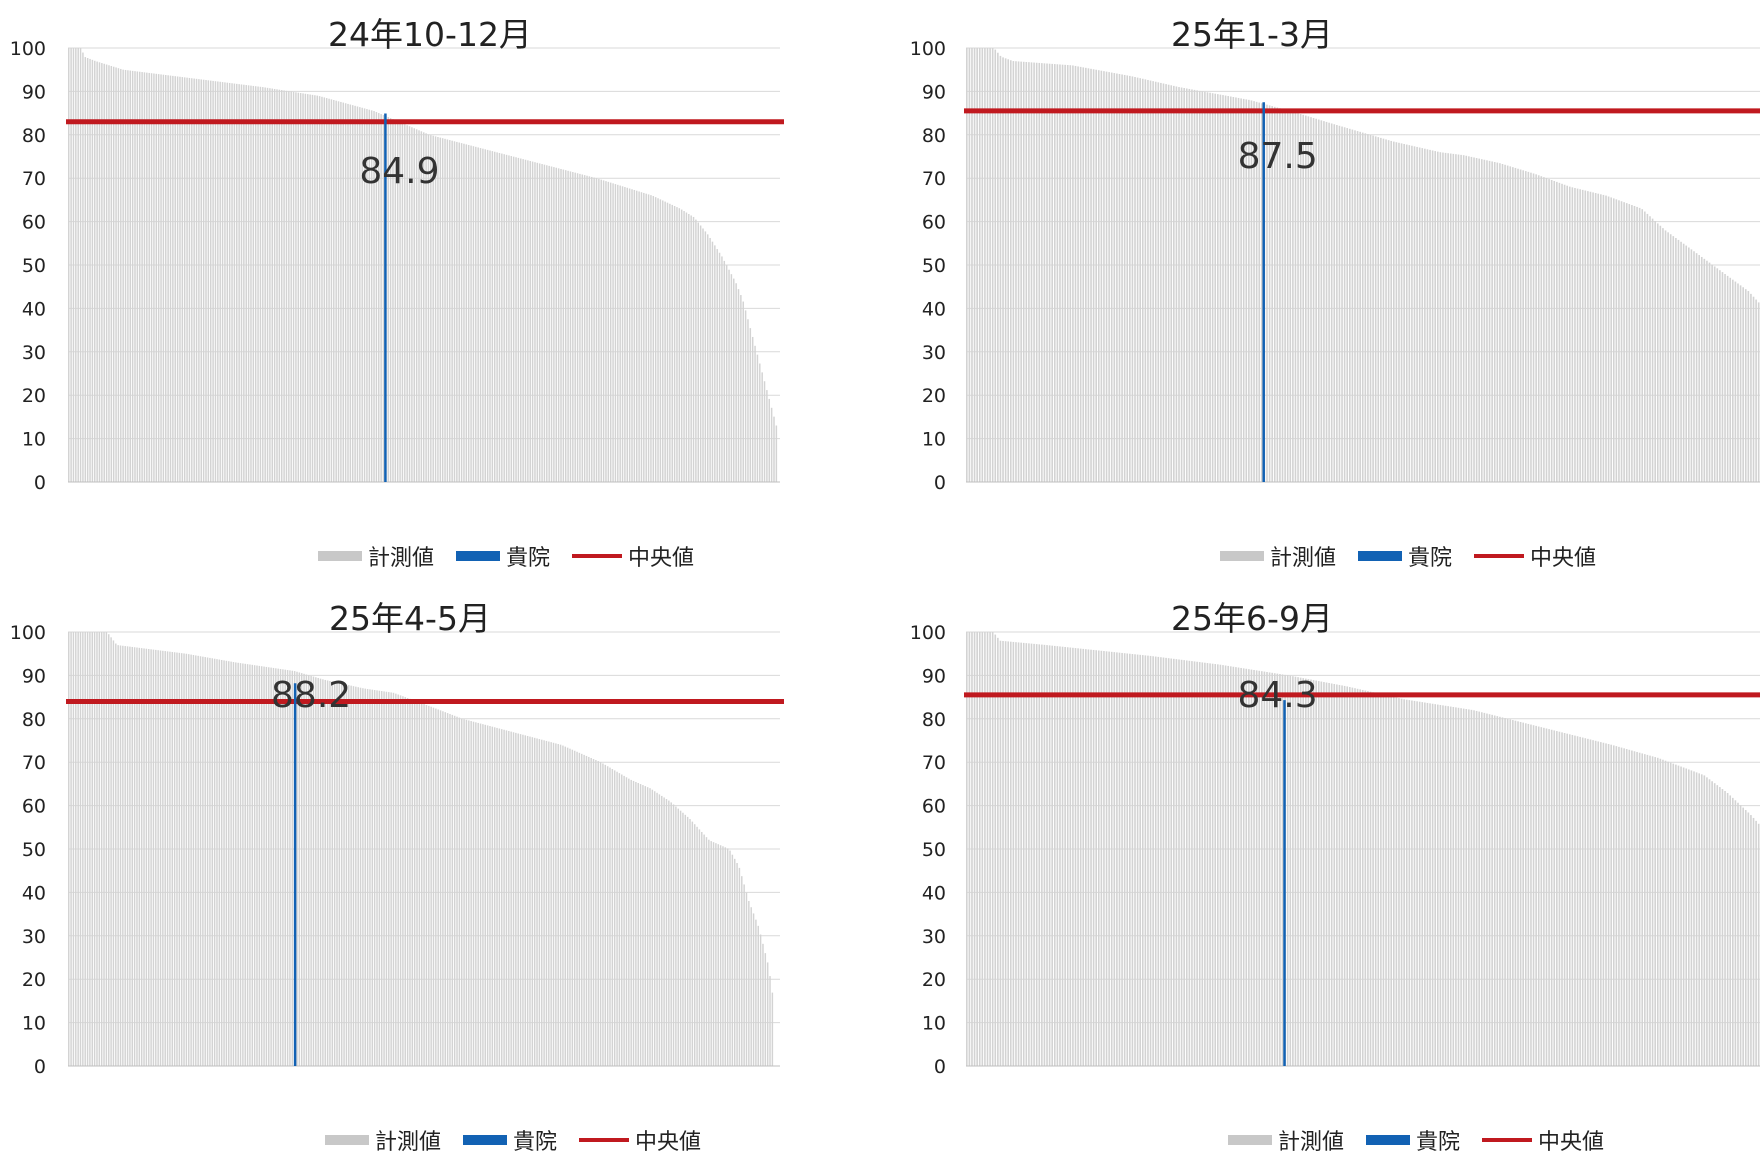  I want to click on y-tick-label: 100, so click(928, 633).